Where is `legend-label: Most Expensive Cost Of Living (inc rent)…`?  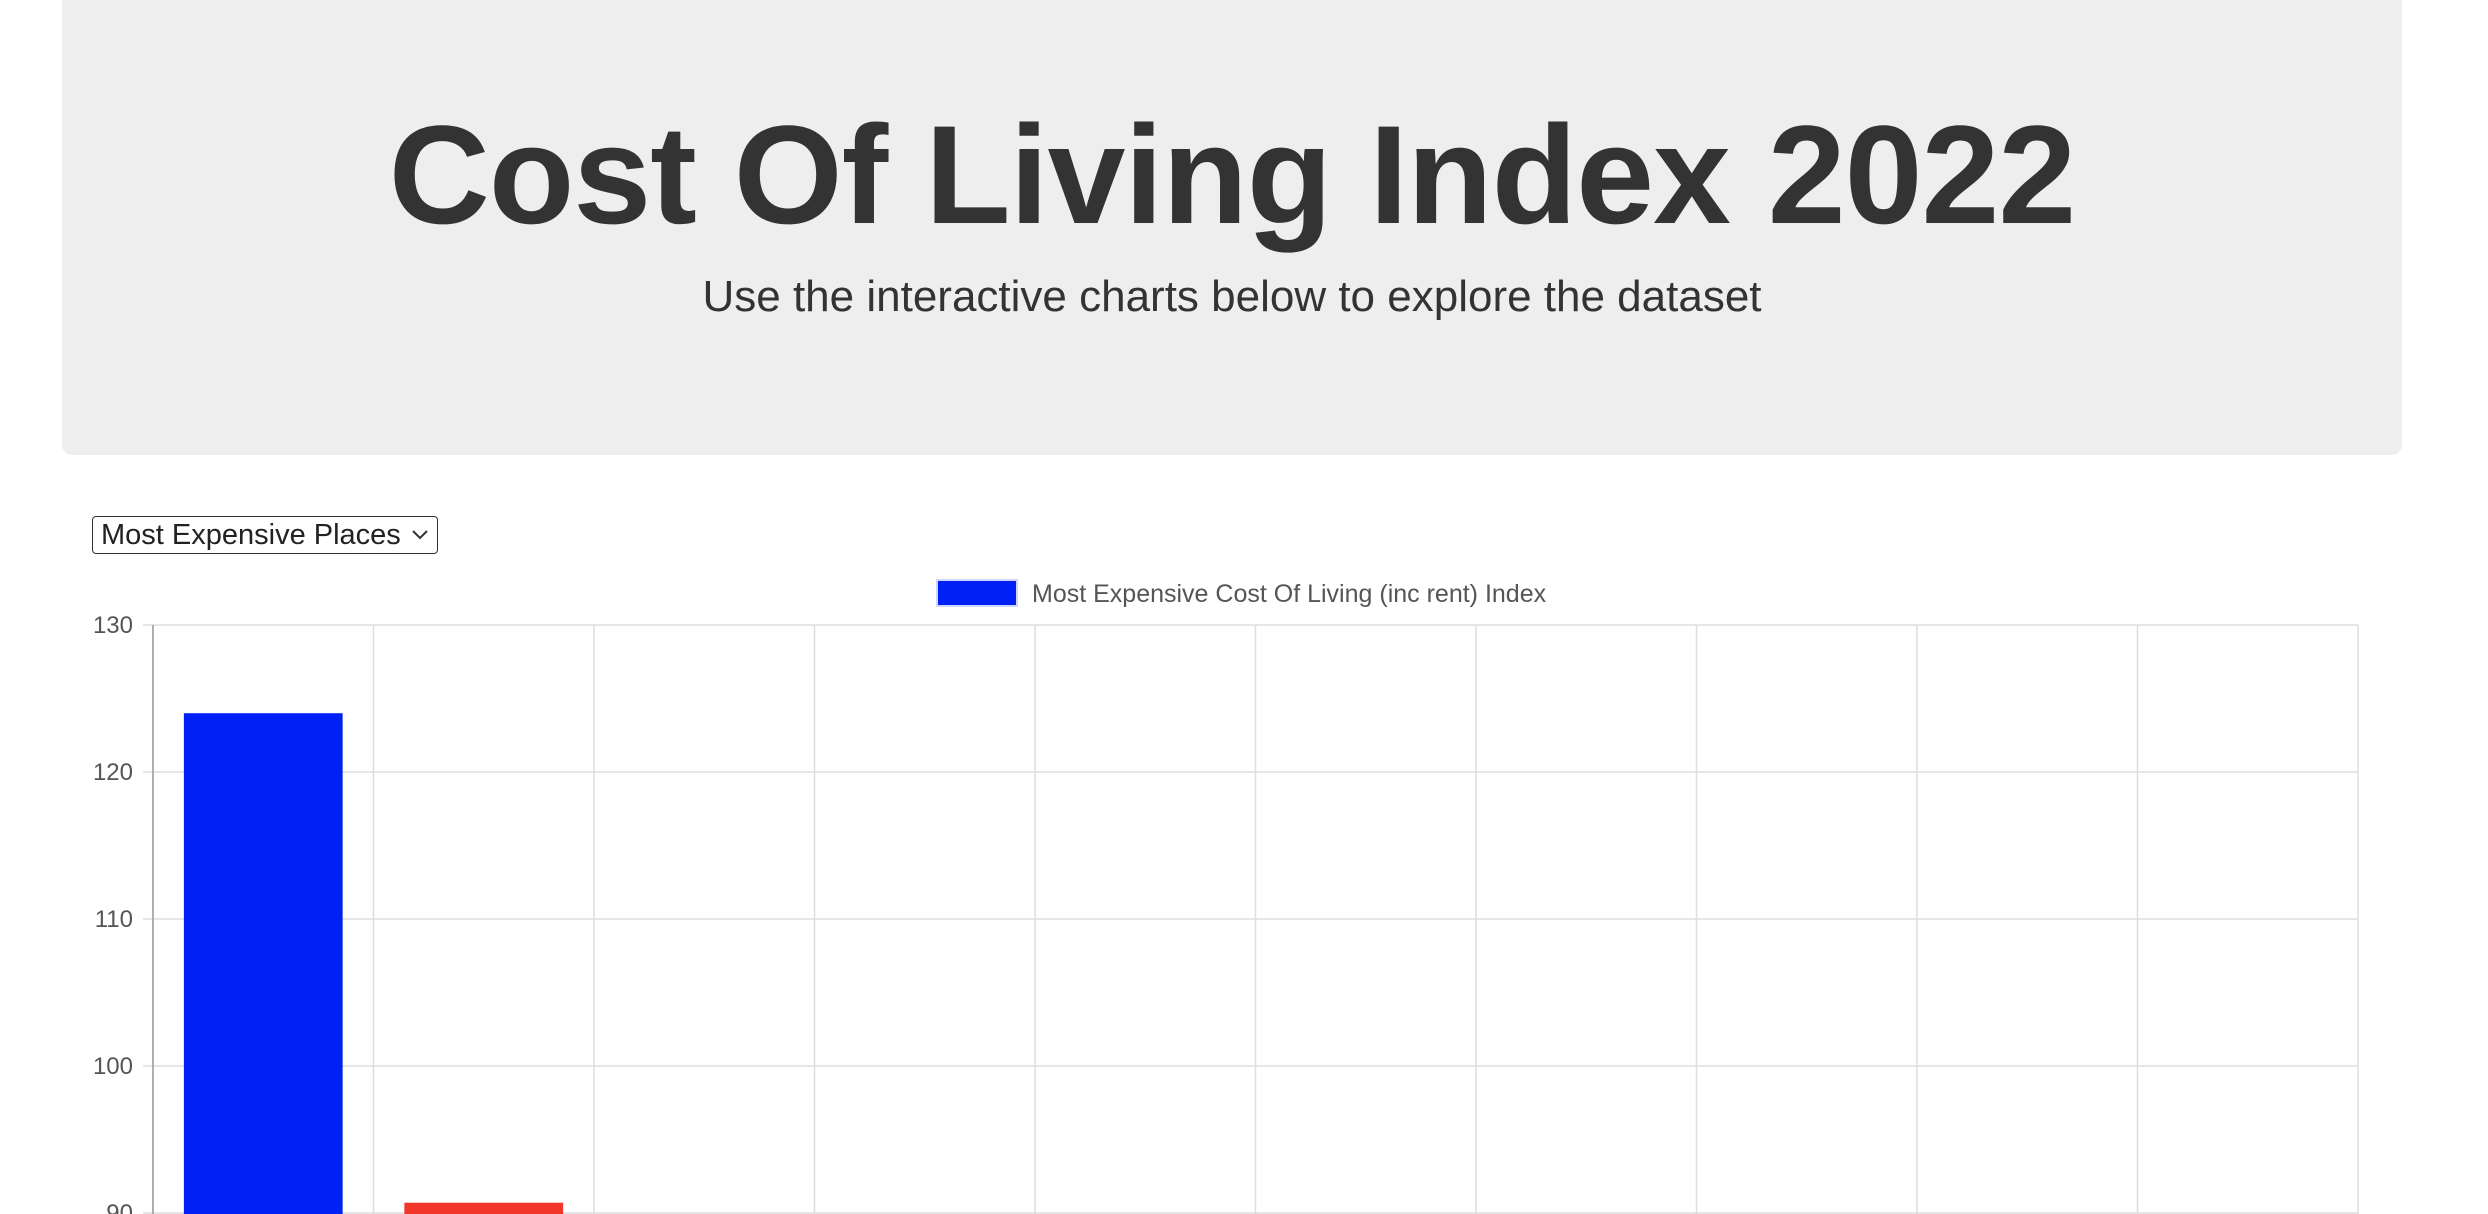
legend-label: Most Expensive Cost Of Living (inc rent)… is located at coordinates (1289, 594).